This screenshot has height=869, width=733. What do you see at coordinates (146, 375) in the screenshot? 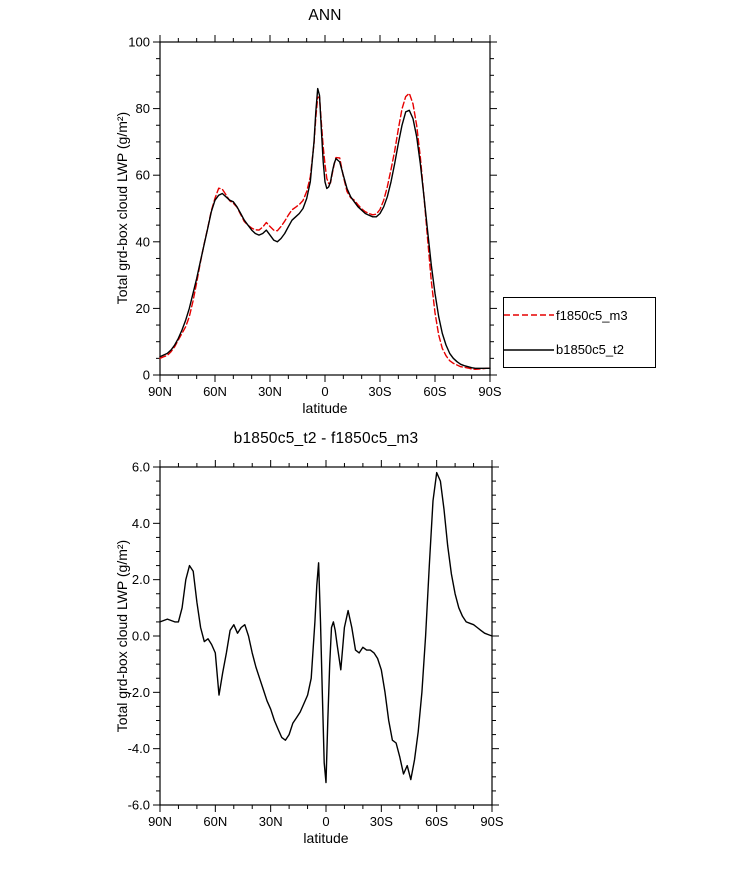
I see `y-tick-label: 0` at bounding box center [146, 375].